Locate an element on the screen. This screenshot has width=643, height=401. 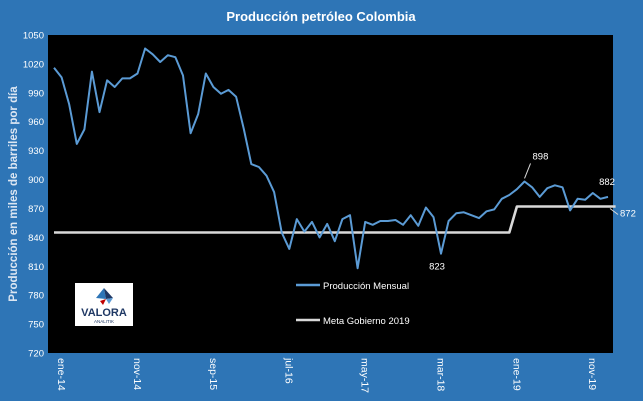
y-tick-label: 720 is located at coordinates (36, 354).